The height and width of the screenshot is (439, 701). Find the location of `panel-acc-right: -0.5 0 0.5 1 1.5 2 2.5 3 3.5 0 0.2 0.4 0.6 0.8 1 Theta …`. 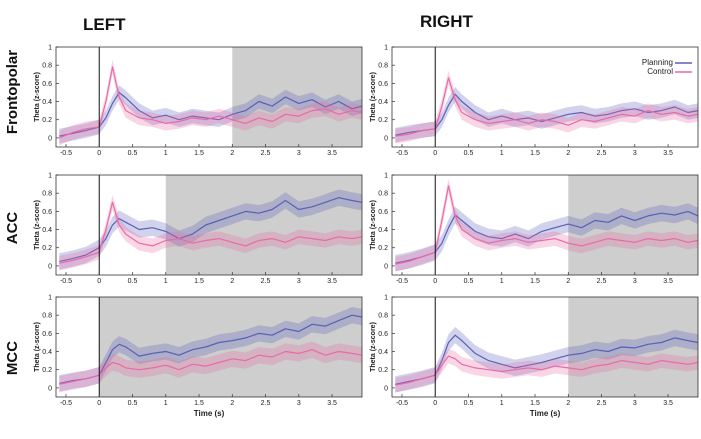

panel-acc-right: -0.5 0 0.5 1 1.5 2 2.5 3 3.5 0 0.2 0.4 0.6 0.8 1 Theta … is located at coordinates (534, 229).